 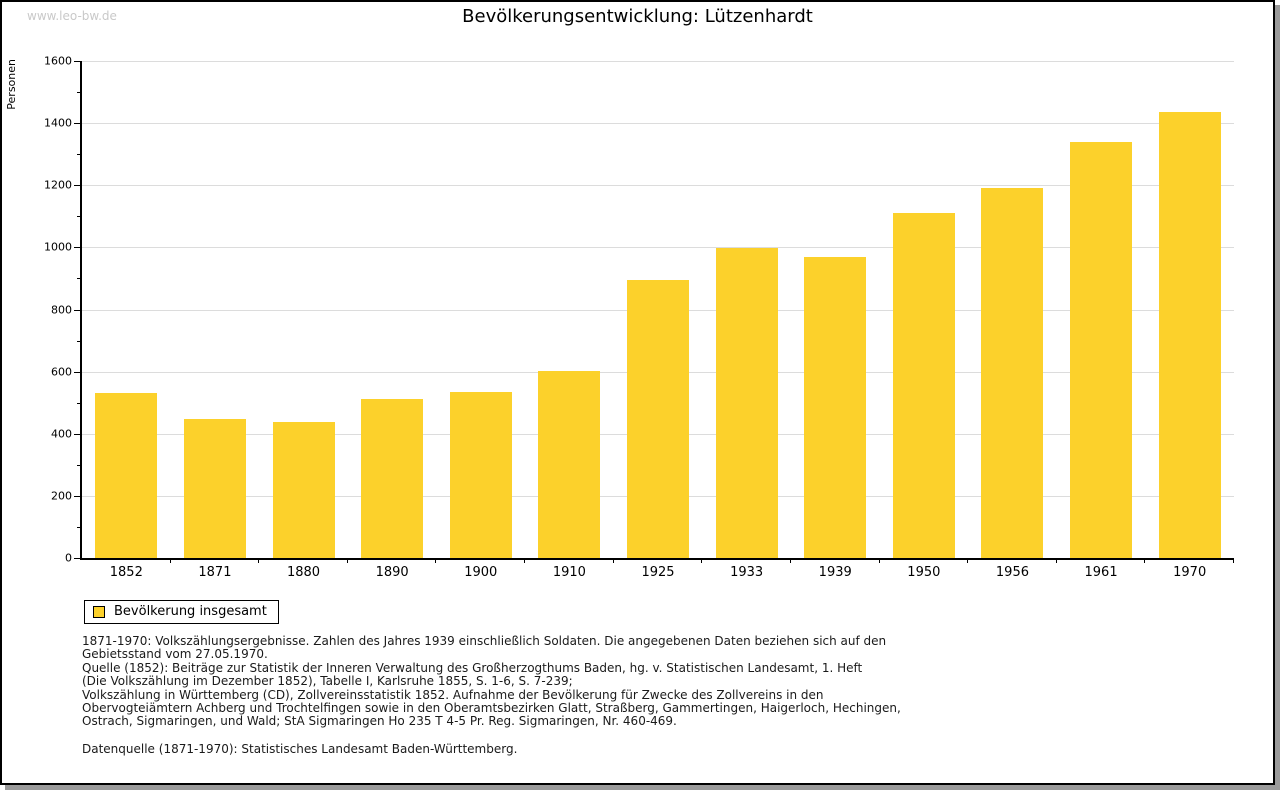 What do you see at coordinates (392, 572) in the screenshot?
I see `x-axis-tick-label: 1890` at bounding box center [392, 572].